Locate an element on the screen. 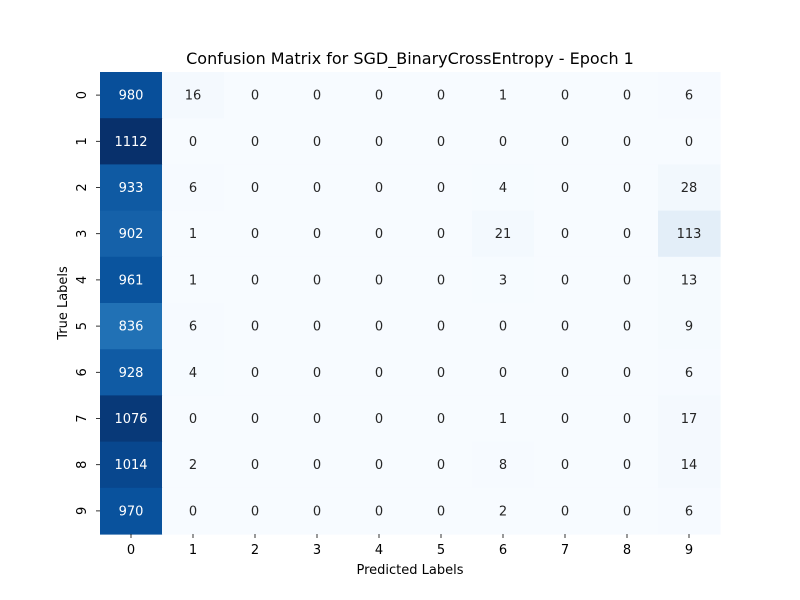  cell-value-3-0: 902 is located at coordinates (131, 234).